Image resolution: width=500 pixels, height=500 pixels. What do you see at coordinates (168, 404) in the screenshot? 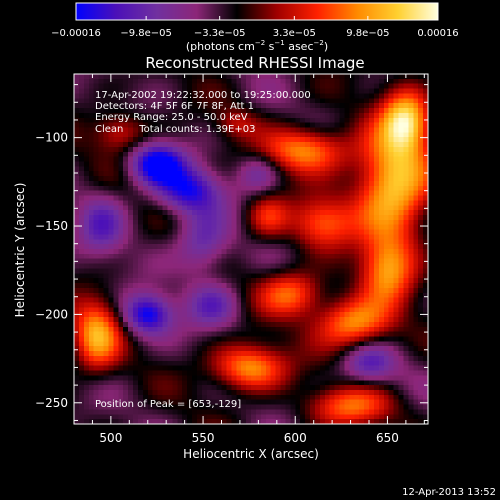
I see `peak-position-label: Position of Peak = [653,-129]` at bounding box center [168, 404].